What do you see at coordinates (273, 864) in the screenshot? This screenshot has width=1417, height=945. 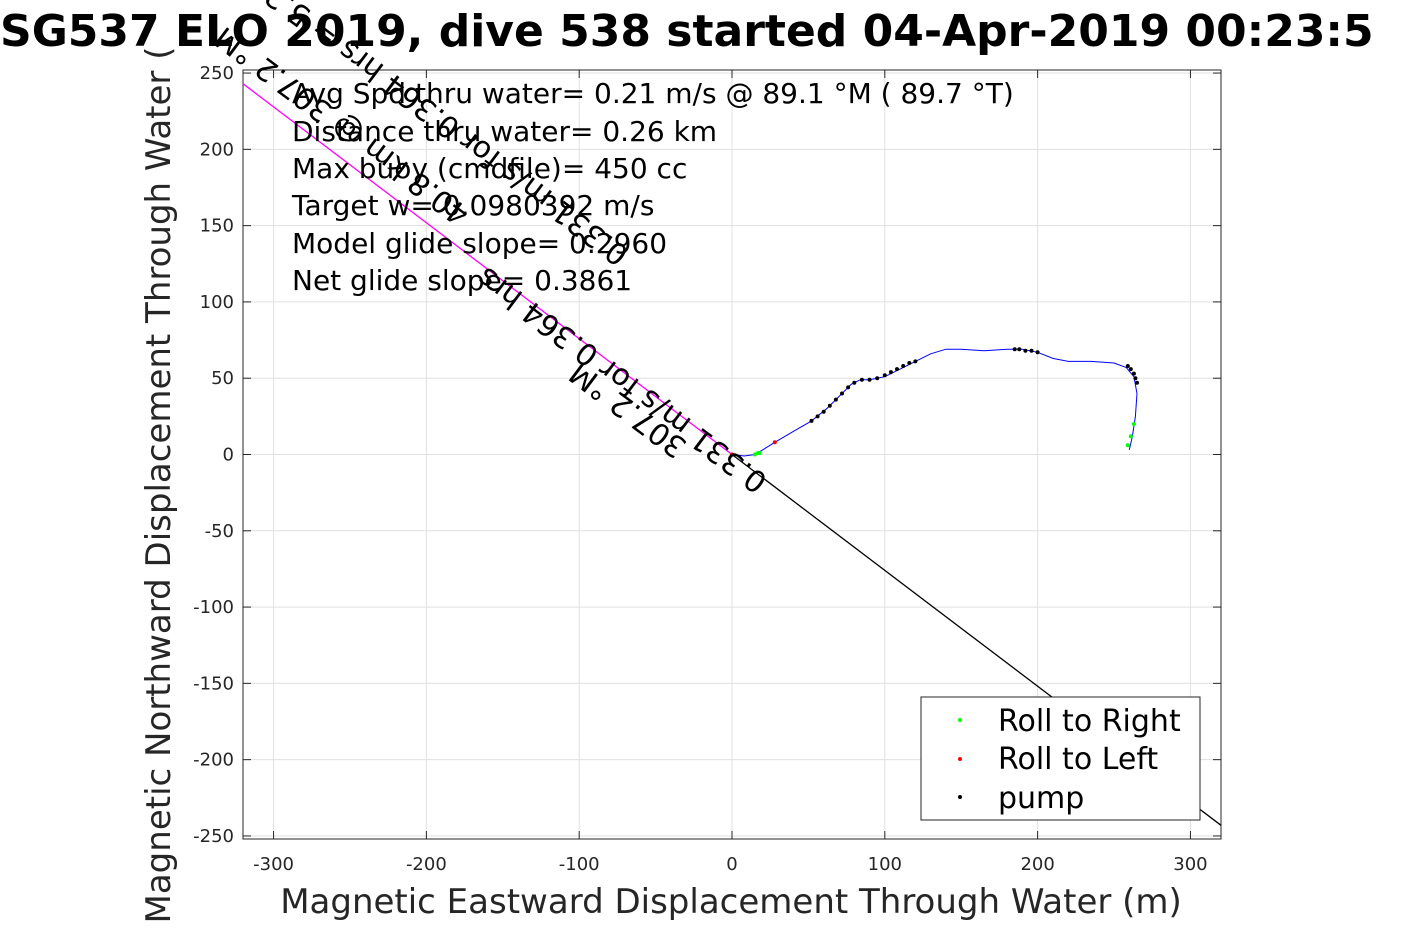 I see `x-tick-label: -300` at bounding box center [273, 864].